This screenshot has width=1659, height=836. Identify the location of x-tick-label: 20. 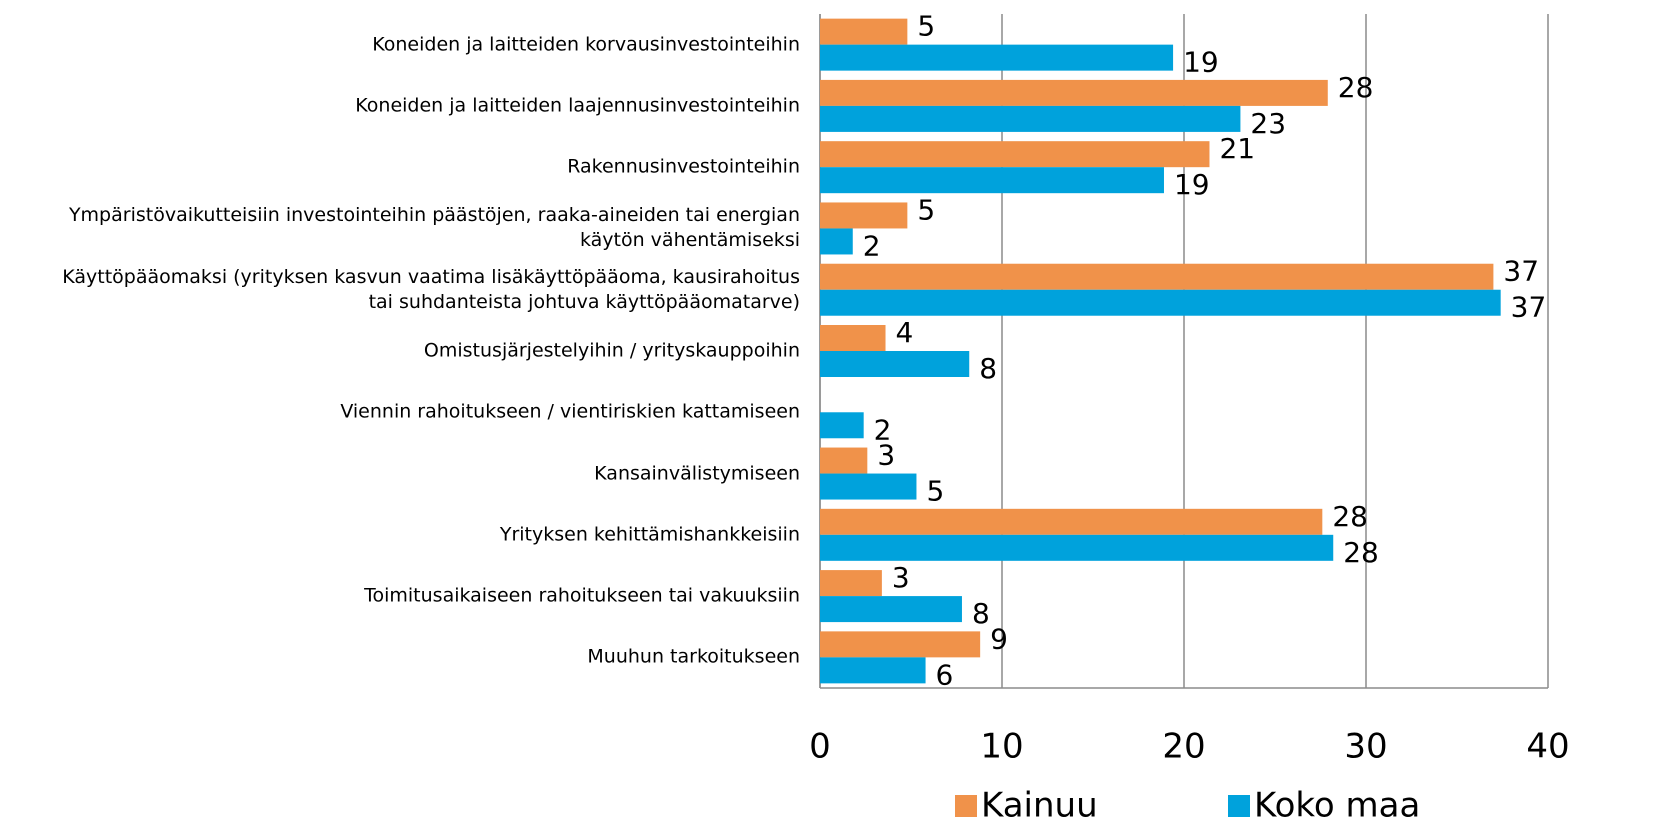
(1183, 747).